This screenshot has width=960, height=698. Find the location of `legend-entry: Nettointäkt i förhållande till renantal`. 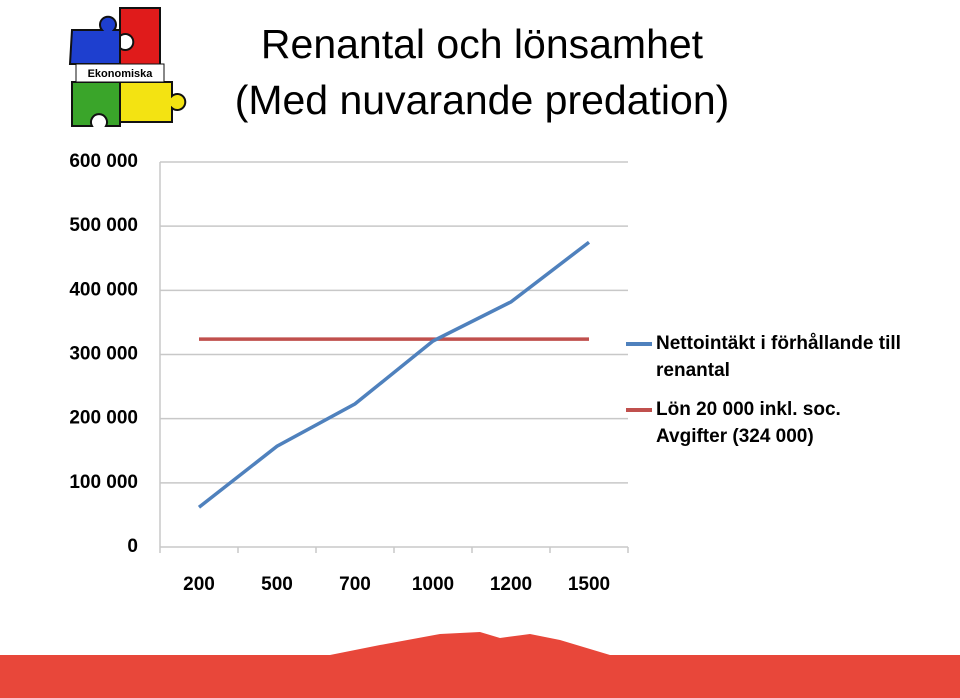

legend-entry: Nettointäkt i förhållande till renantal is located at coordinates (771, 357).